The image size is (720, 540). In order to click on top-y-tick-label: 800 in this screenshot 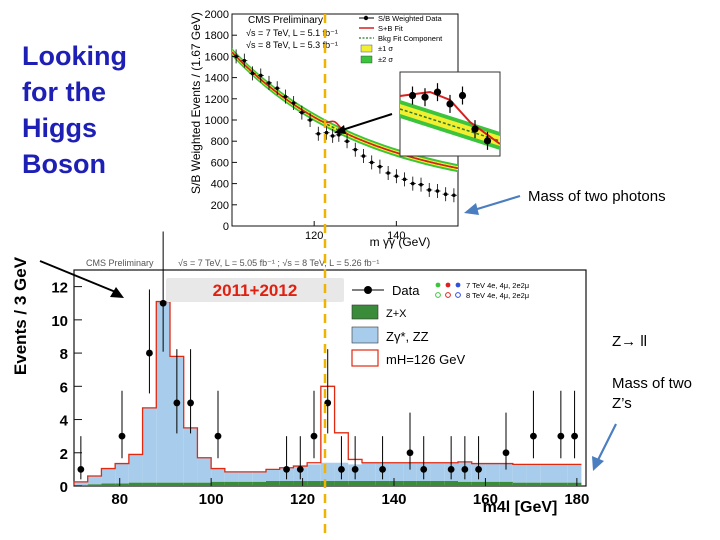, I will do `click(220, 142)`.